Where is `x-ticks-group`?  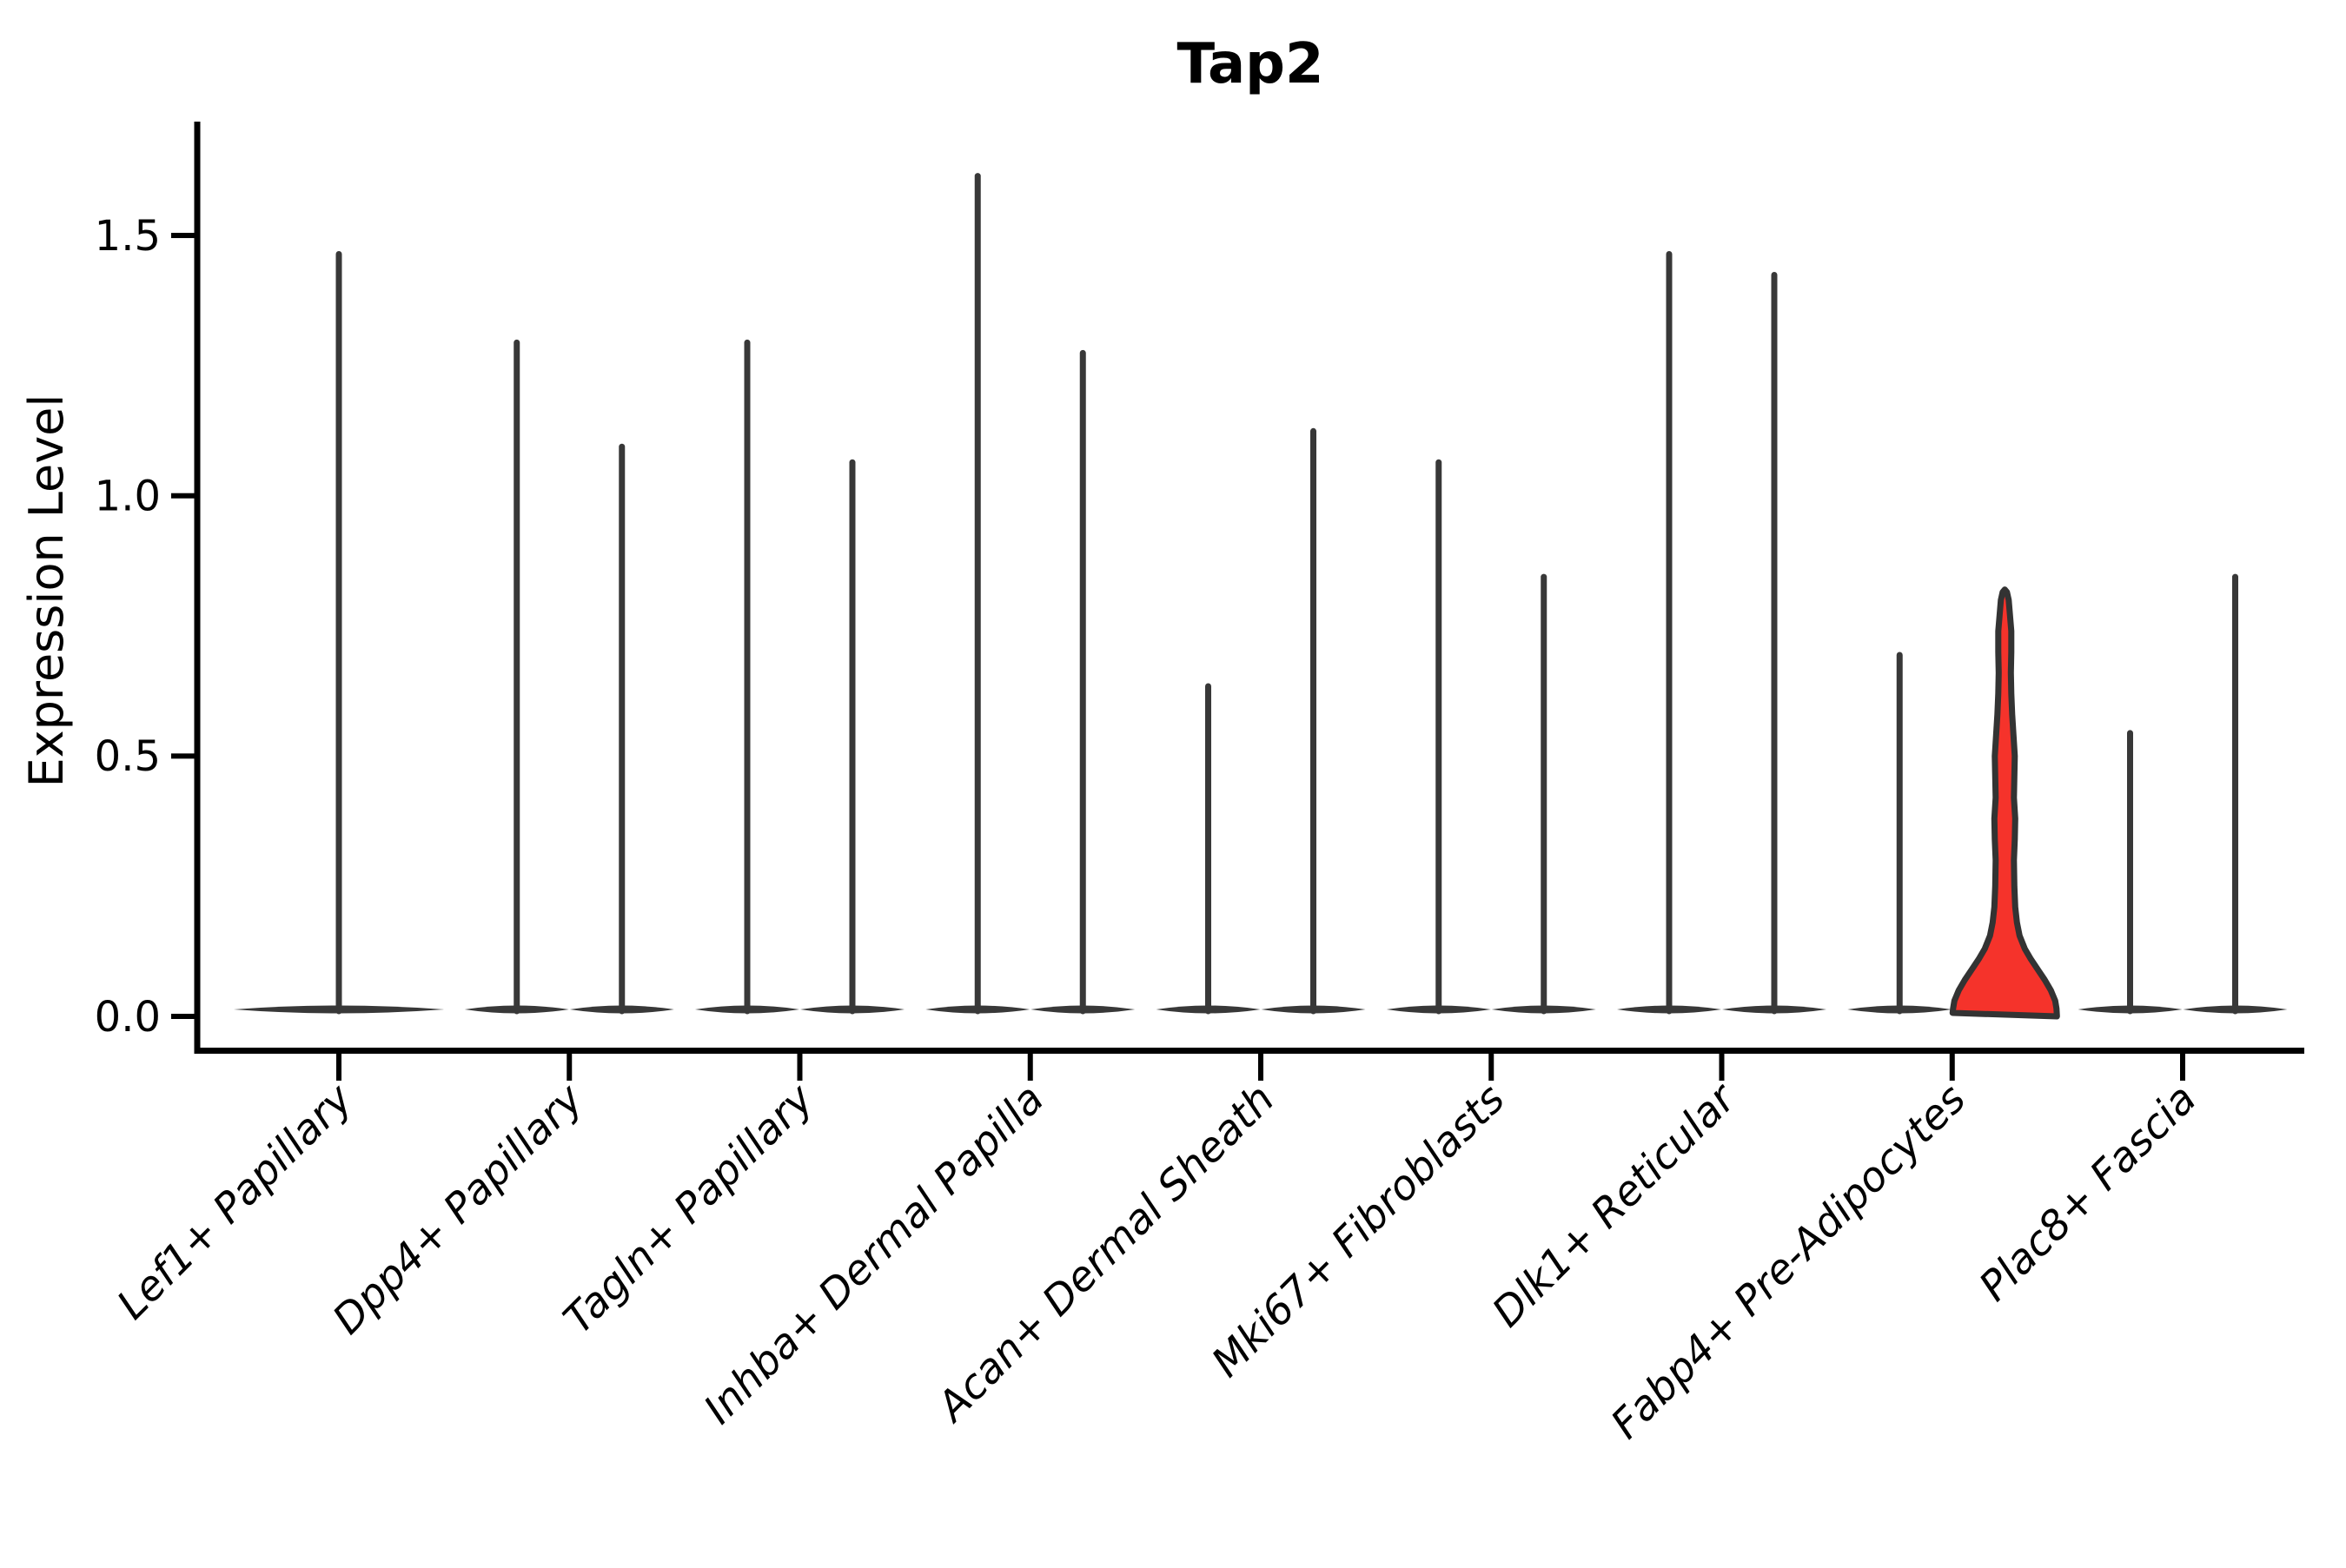
x-ticks-group is located at coordinates (1260, 1067).